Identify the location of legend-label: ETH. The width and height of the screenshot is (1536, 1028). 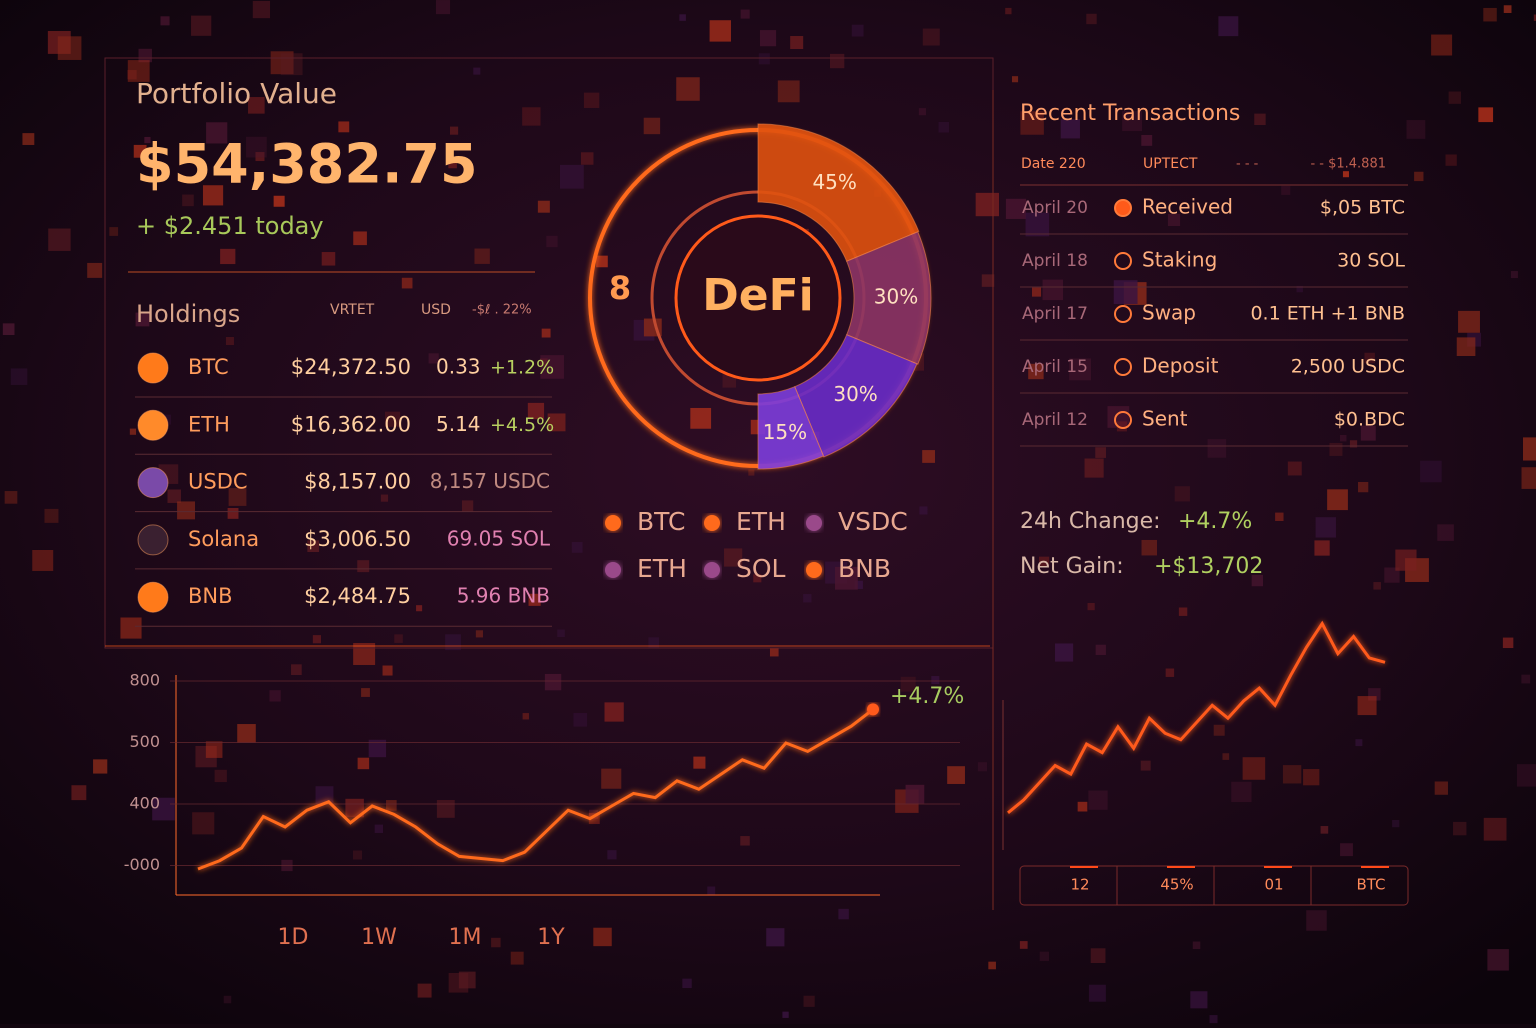
(662, 568).